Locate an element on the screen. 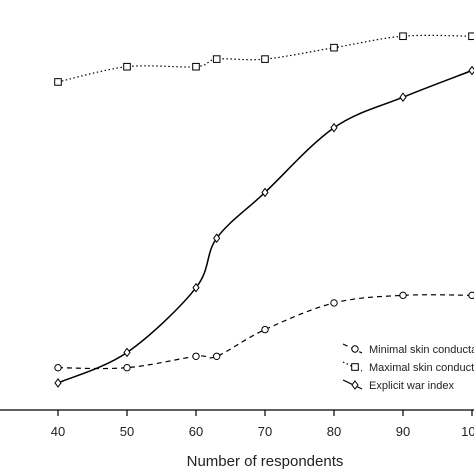 The image size is (474, 474). x-tick-label: 60 is located at coordinates (196, 431).